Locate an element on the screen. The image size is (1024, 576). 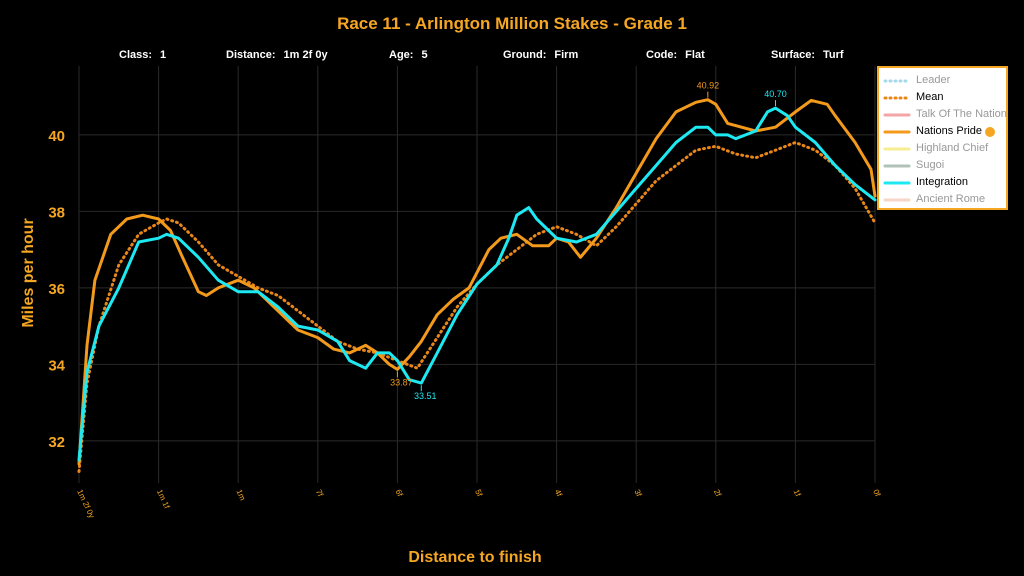
x-axis-ticks: 1m 2f 0y 1m 1f 1m 7f 6f 5f 4f 3f 2f 1f 0f is located at coordinates (478, 504).